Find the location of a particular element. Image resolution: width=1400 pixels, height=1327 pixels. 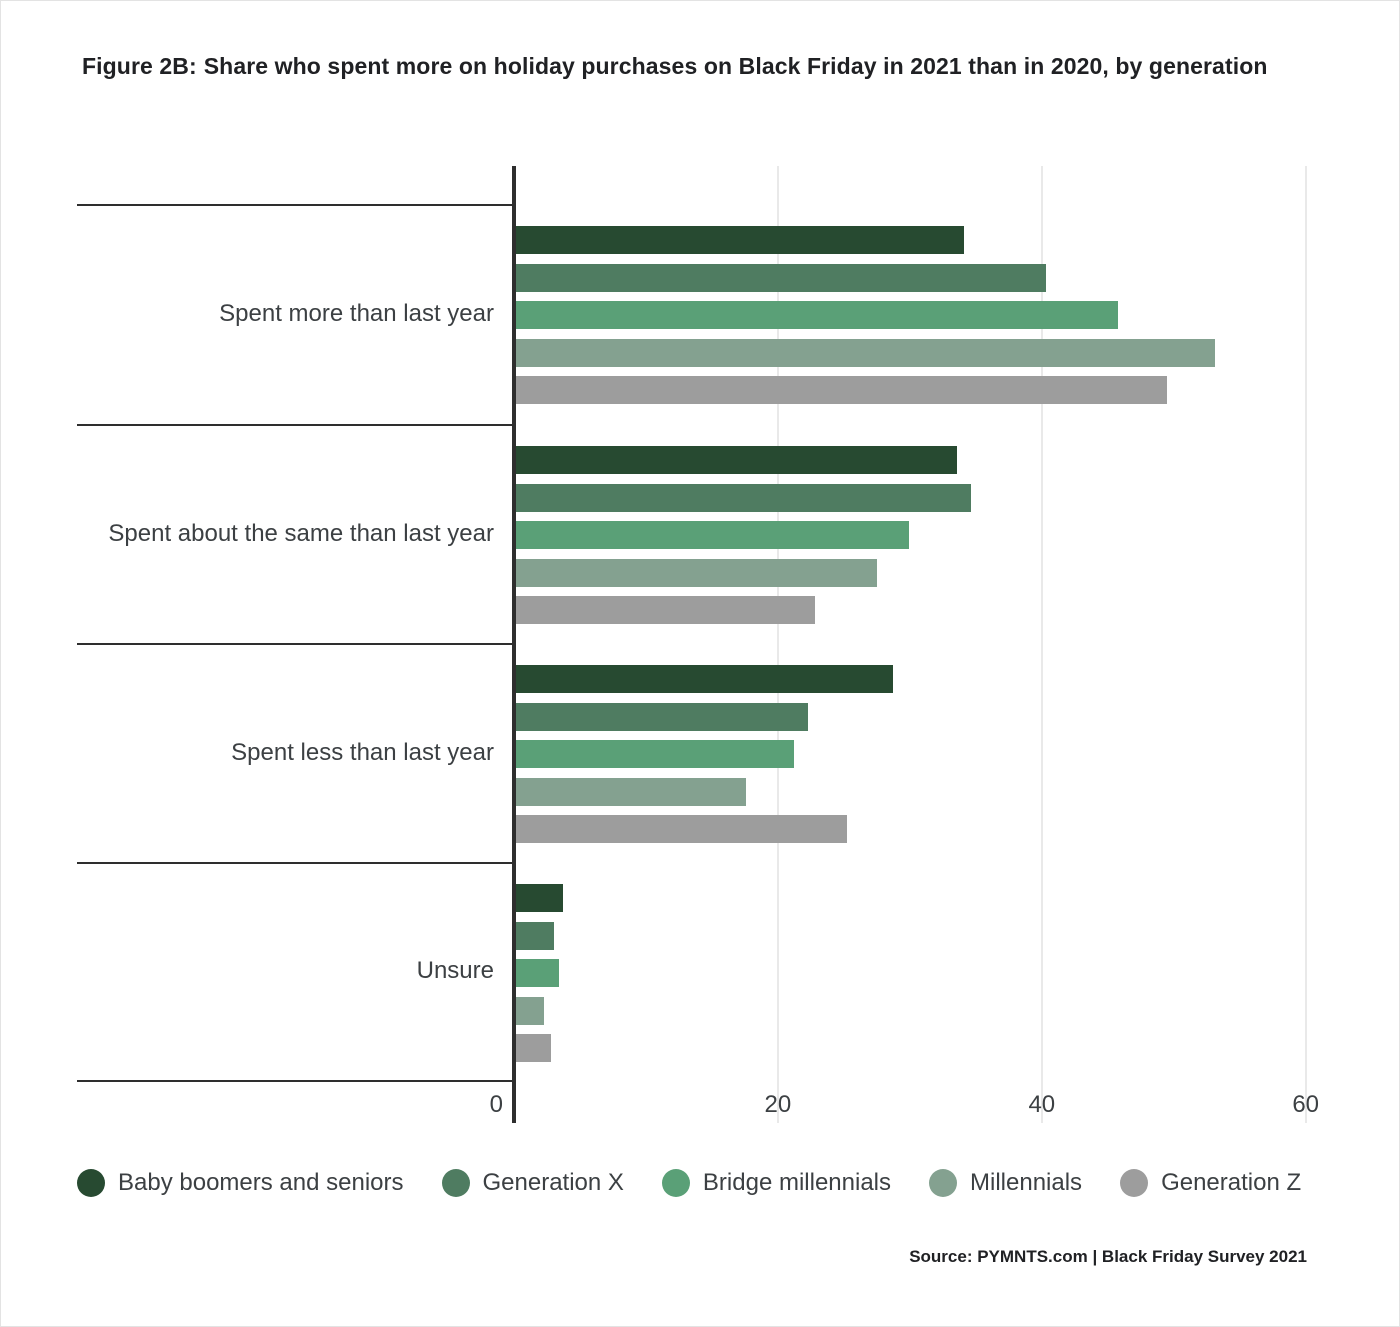

legend-label: Generation Z is located at coordinates (1231, 1182).